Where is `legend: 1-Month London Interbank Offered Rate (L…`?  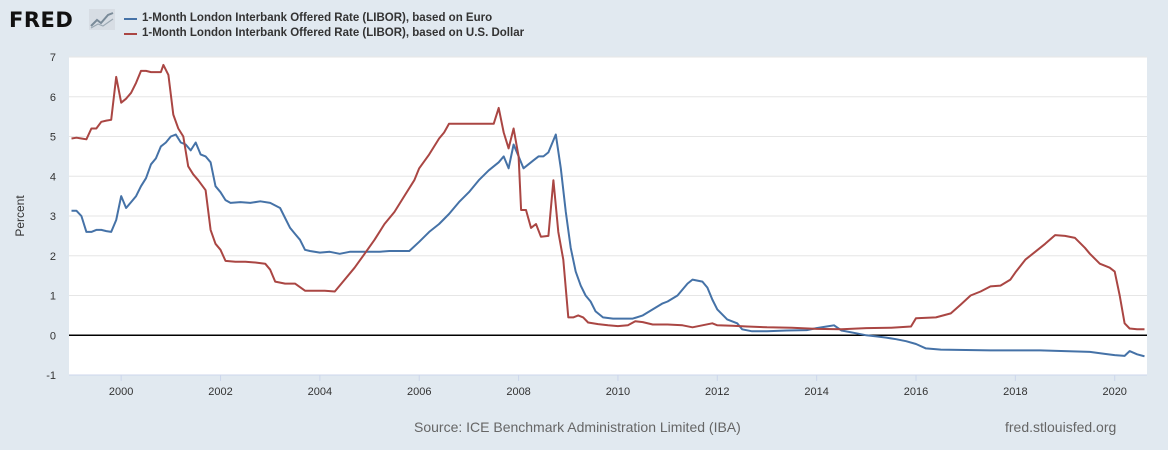
legend: 1-Month London Interbank Offered Rate (L… is located at coordinates (324, 26).